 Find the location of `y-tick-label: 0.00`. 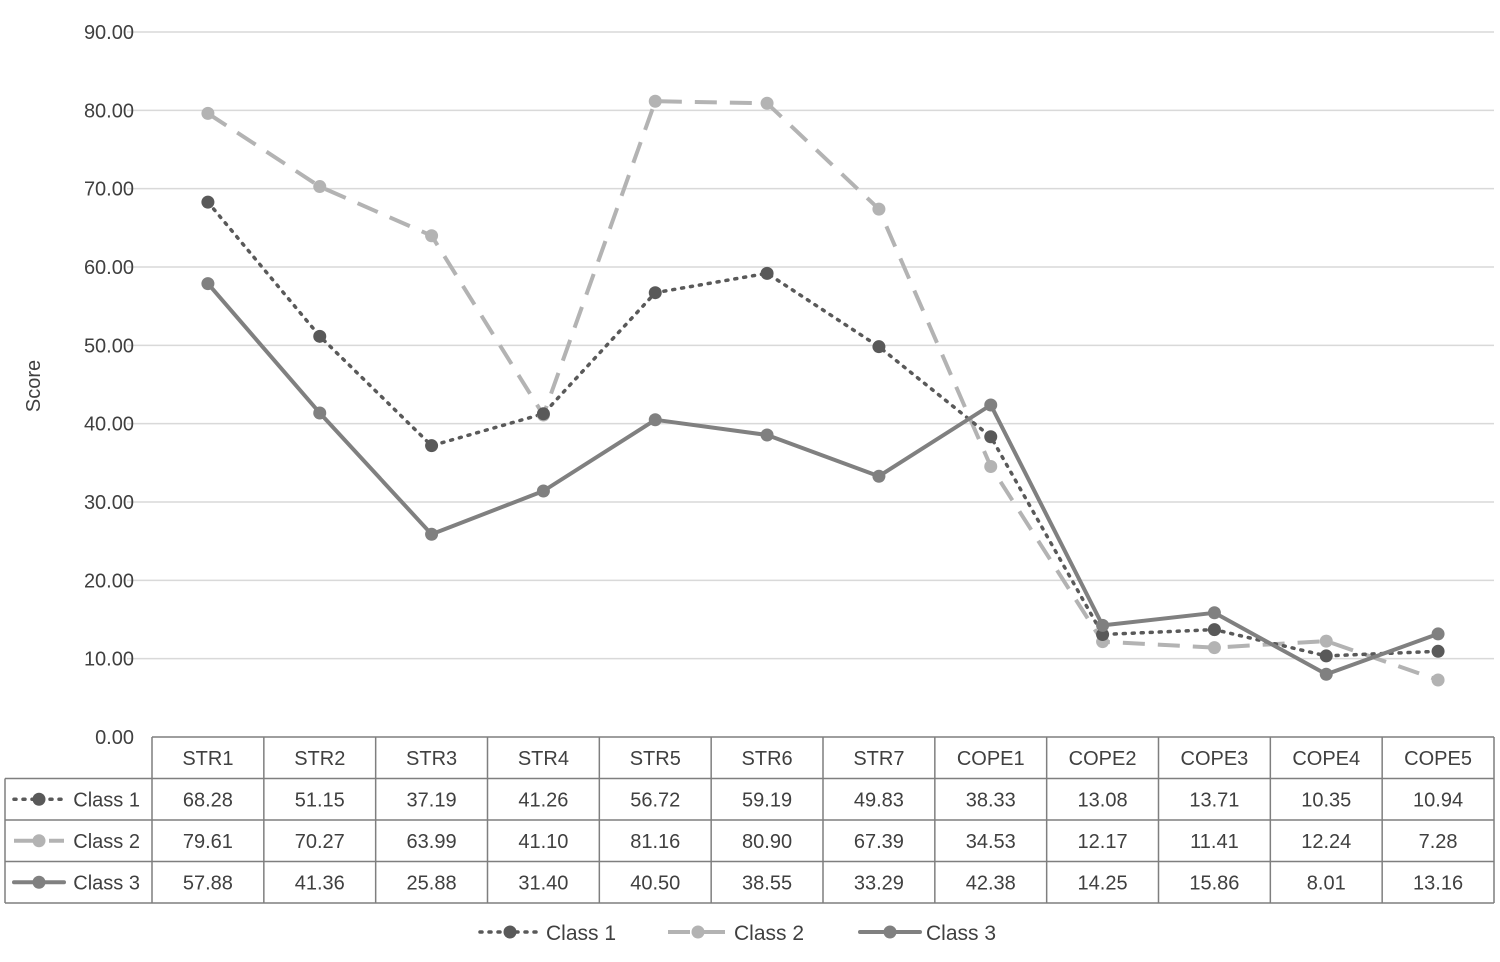

y-tick-label: 0.00 is located at coordinates (114, 738).